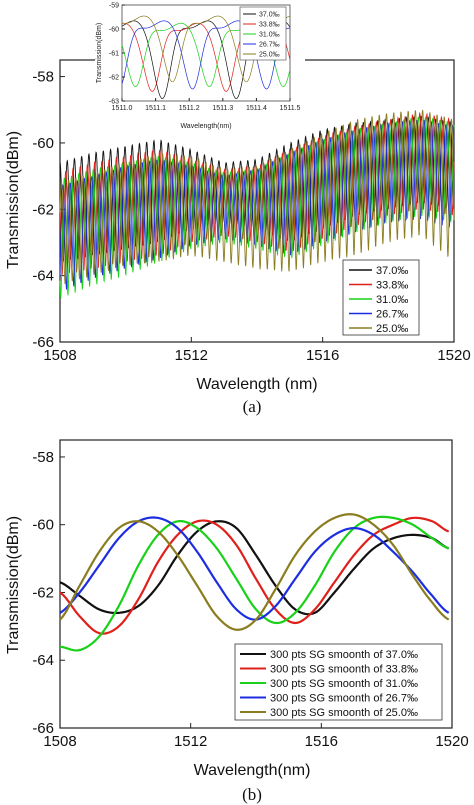  I want to click on panel-b-y-tick-label: -66, so click(43, 728).